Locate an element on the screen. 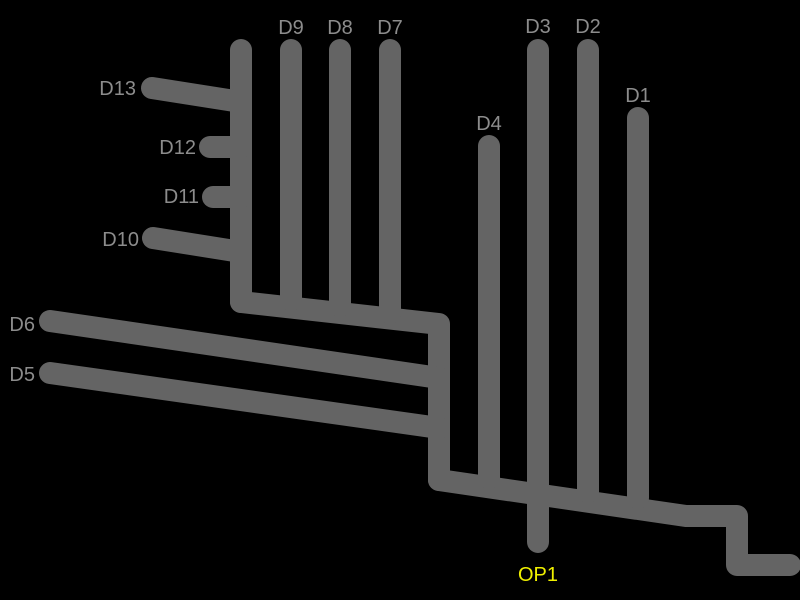 The width and height of the screenshot is (800, 600). drain-label-d9: D9 is located at coordinates (291, 28).